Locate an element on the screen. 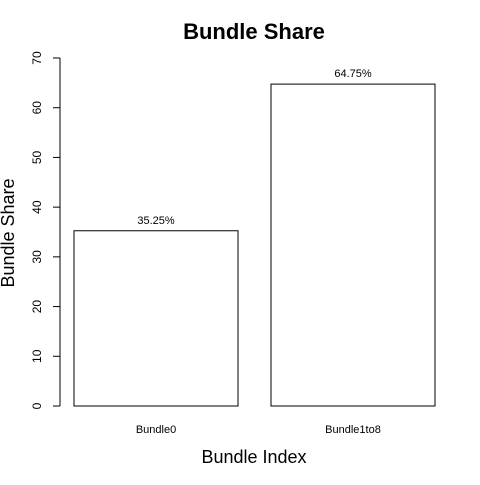  bar-bundle0 is located at coordinates (156, 318).